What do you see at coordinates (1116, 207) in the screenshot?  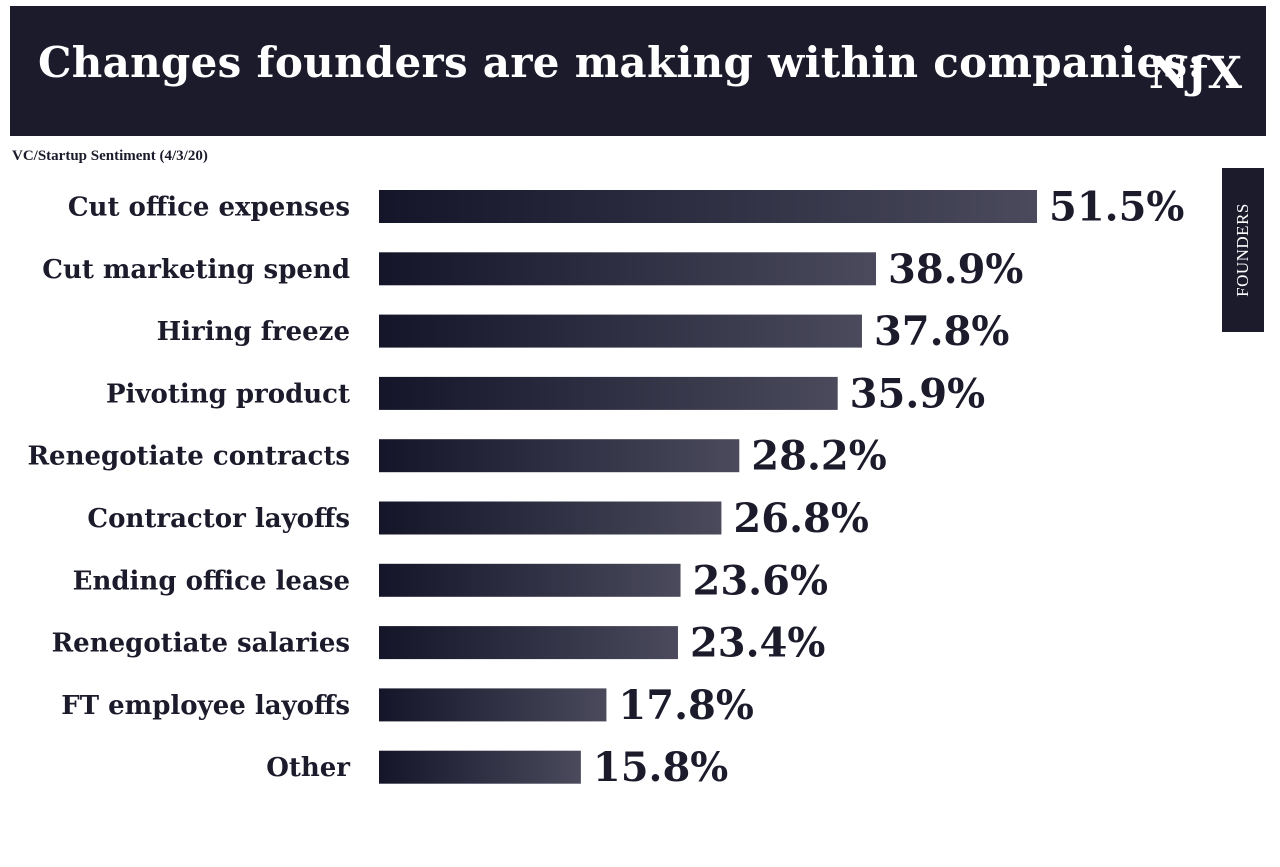 I see `value-label: 51.5%` at bounding box center [1116, 207].